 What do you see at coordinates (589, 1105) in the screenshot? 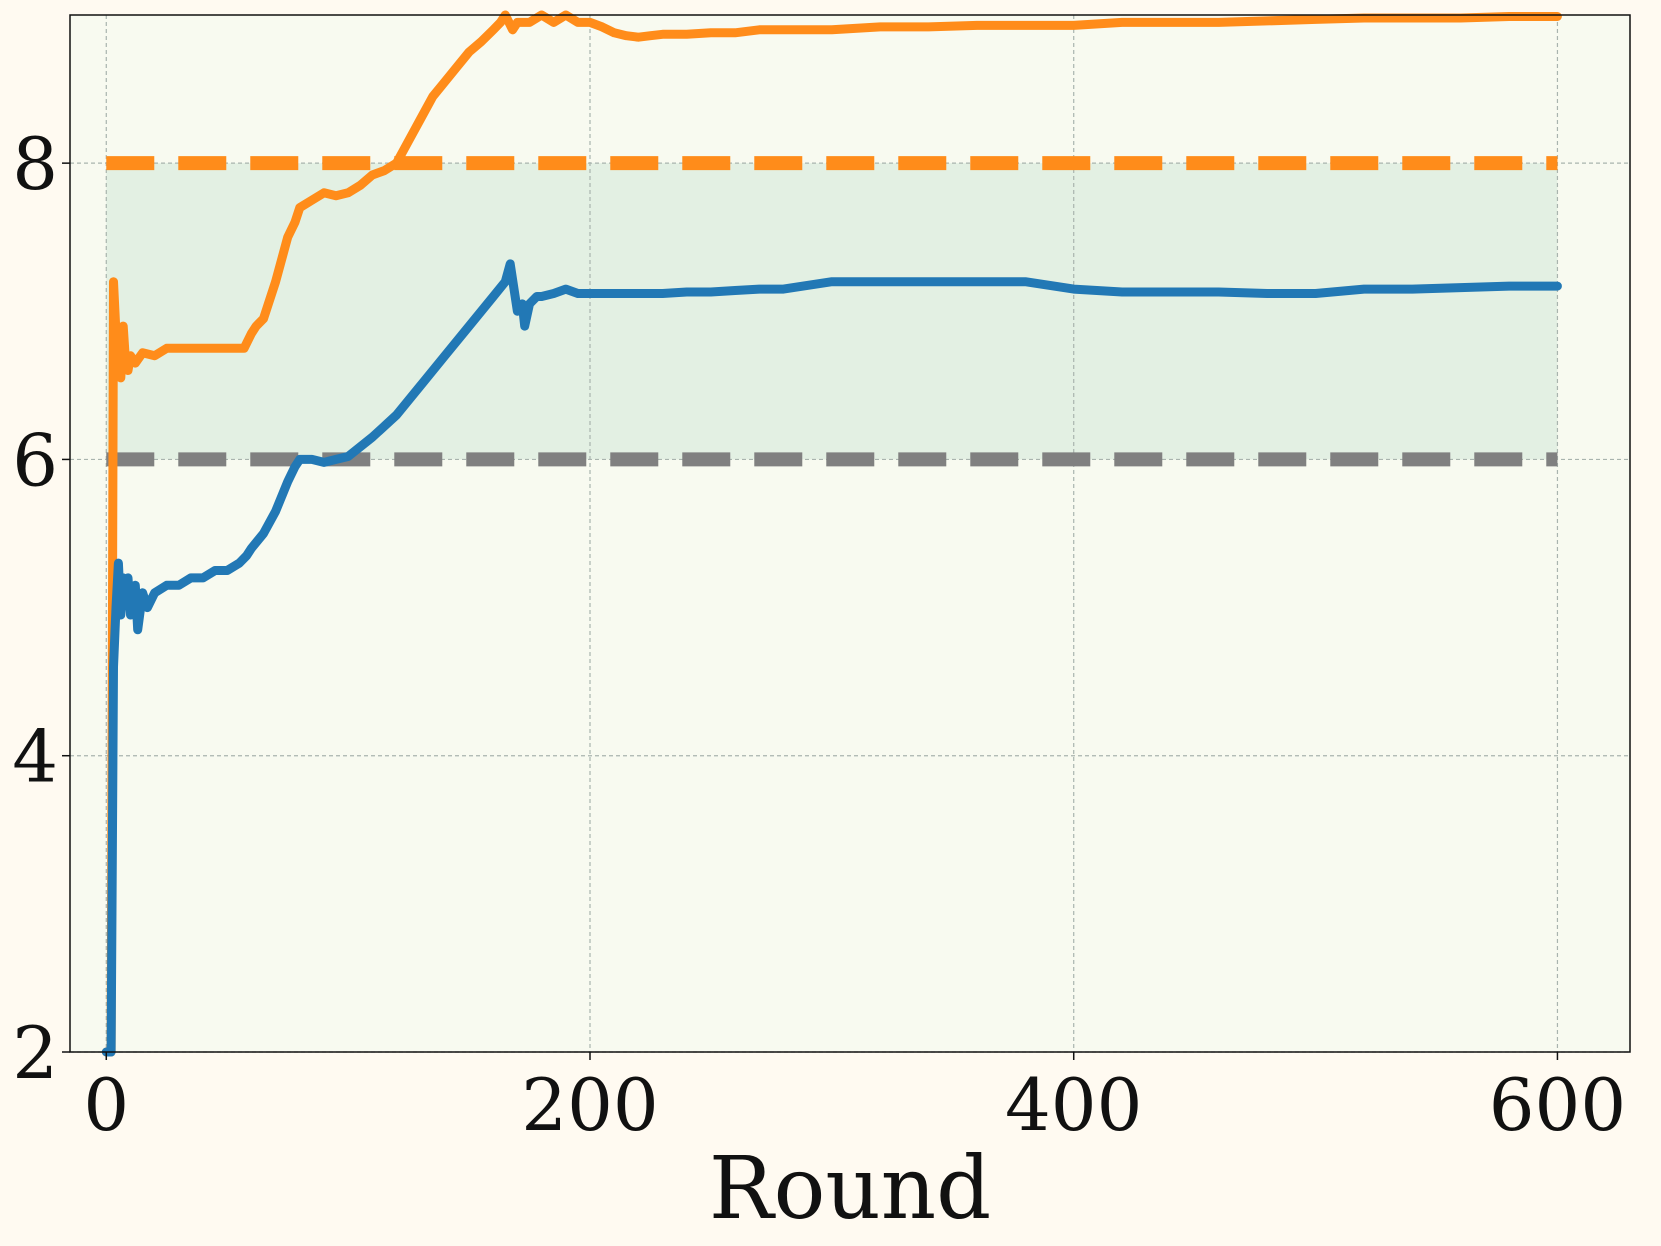
I see `x-tick-label: 200` at bounding box center [589, 1105].